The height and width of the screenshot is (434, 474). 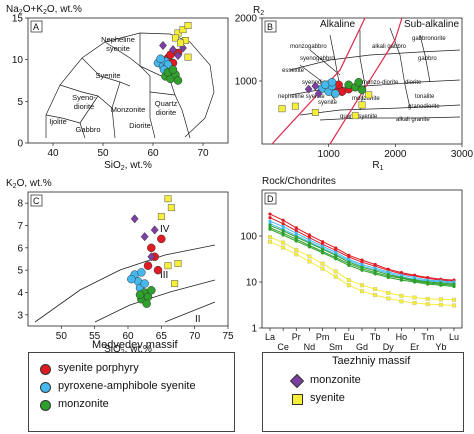 I want to click on panel-c-points, so click(x=154, y=251).